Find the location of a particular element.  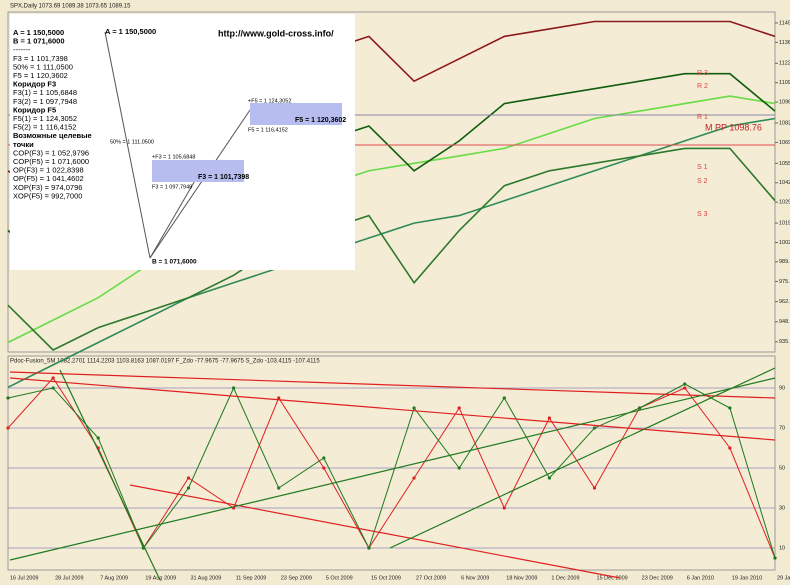

f3-top: +F3 = 1 105,6848 is located at coordinates (173, 157).